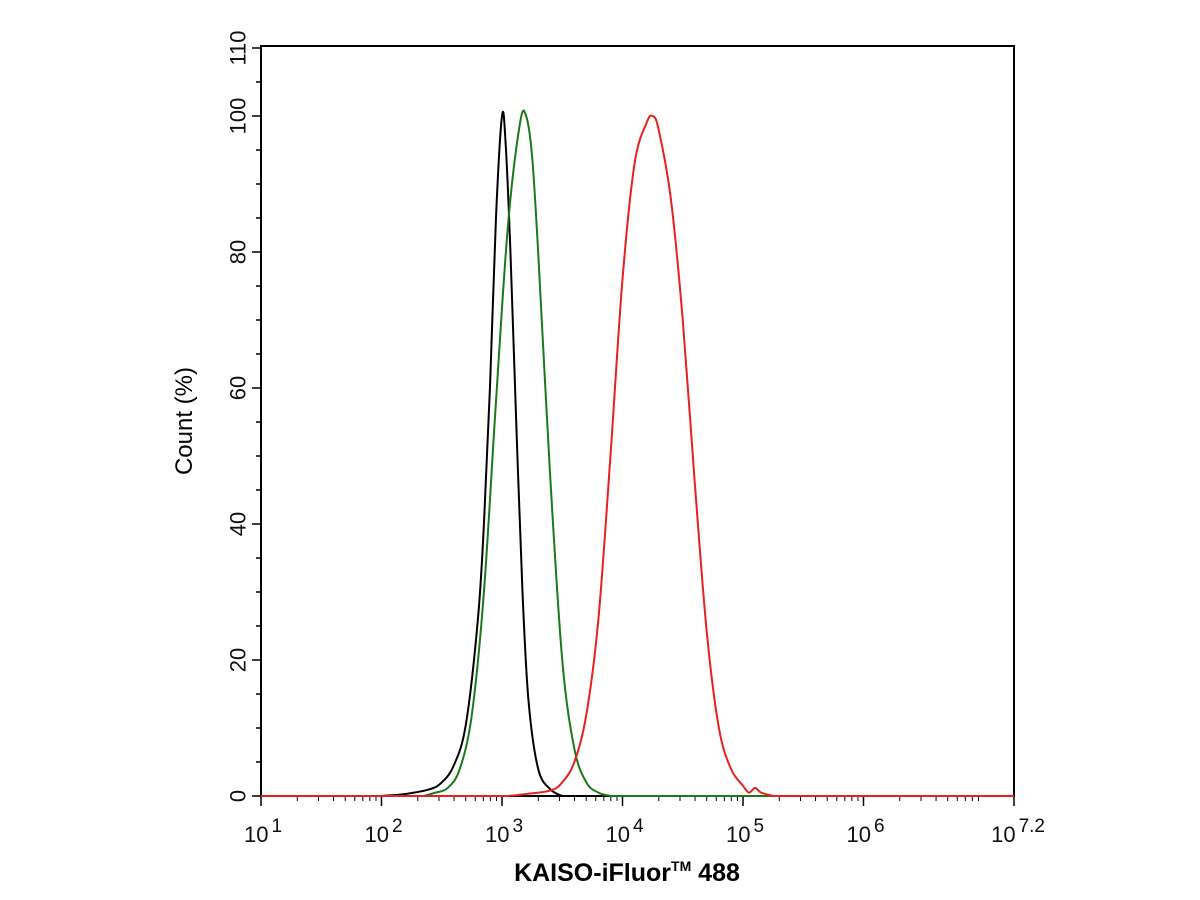  I want to click on x-tick-label: 10 6, so click(866, 831).